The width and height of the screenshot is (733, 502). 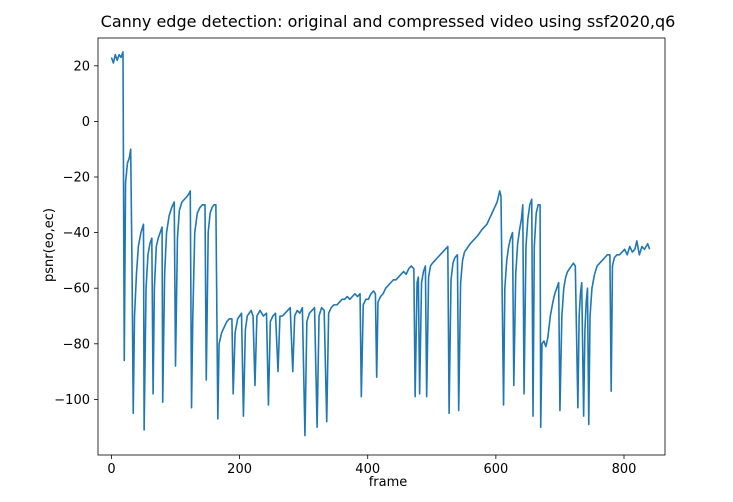 What do you see at coordinates (49, 245) in the screenshot?
I see `y-axis-label: psnr(eo,ec)` at bounding box center [49, 245].